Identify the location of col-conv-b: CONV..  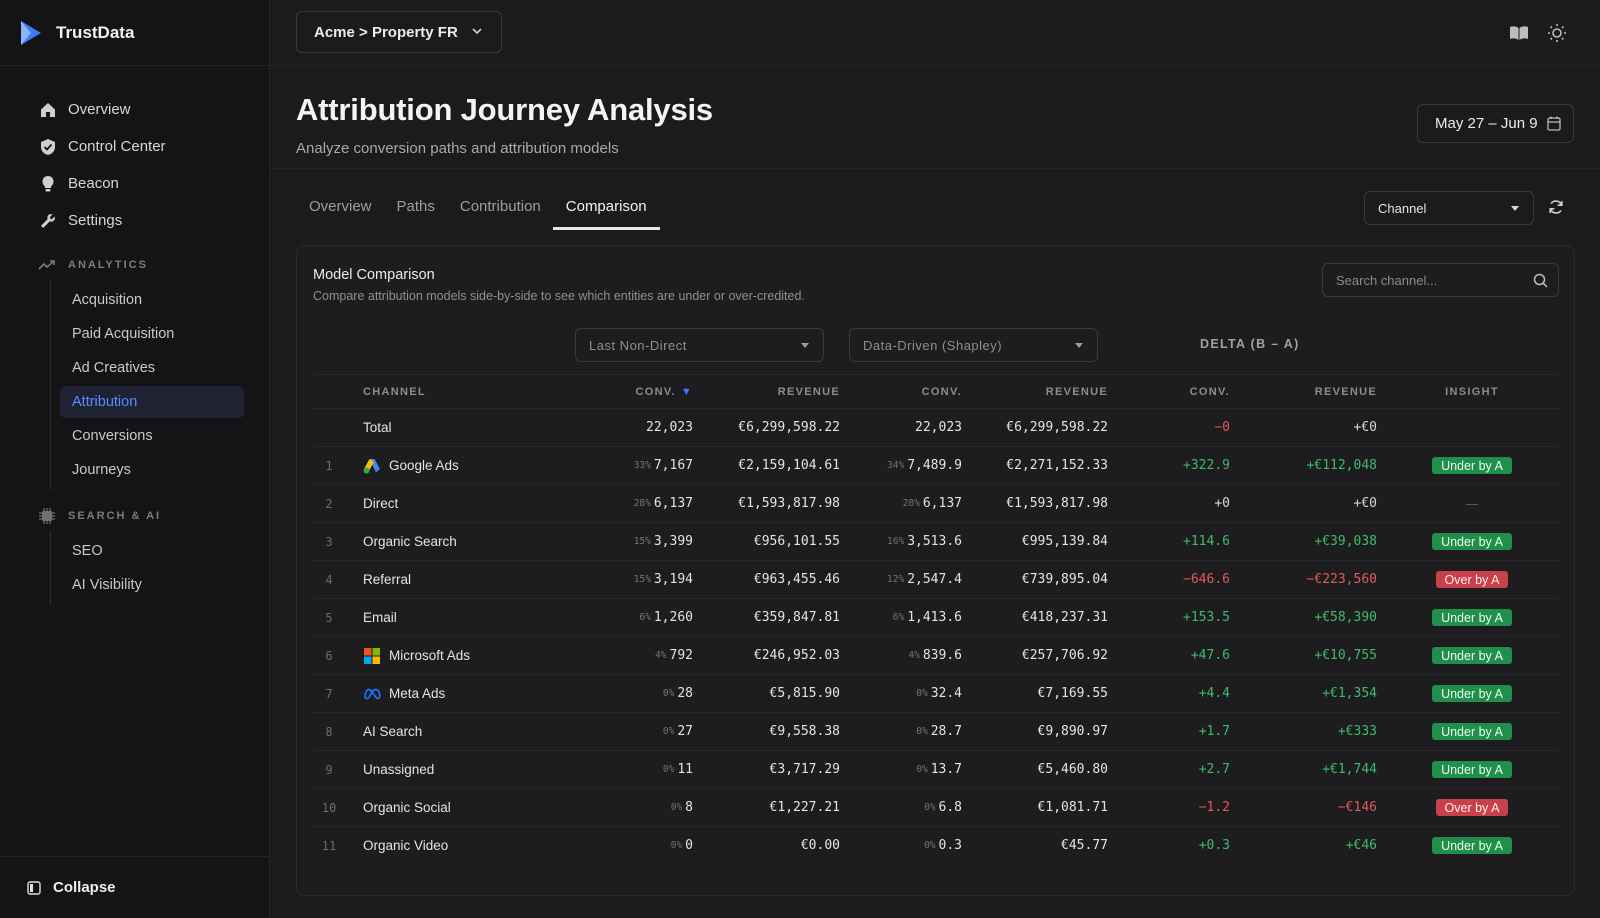
(941, 391).